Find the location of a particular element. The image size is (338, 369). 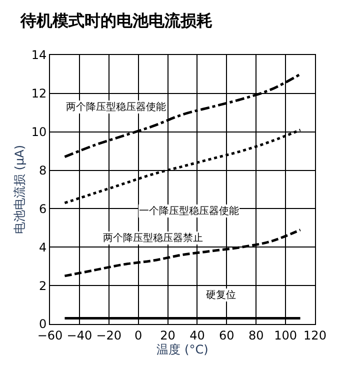

series-label: 两个降压型稳压器禁止 is located at coordinates (153, 238).